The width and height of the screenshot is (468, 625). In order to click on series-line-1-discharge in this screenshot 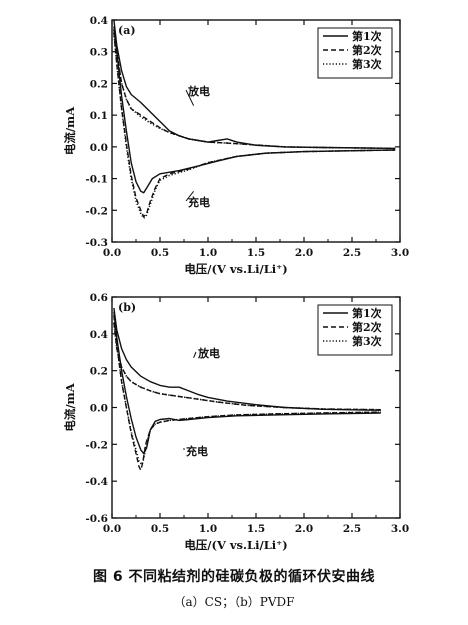, I will do `click(247, 359)`.